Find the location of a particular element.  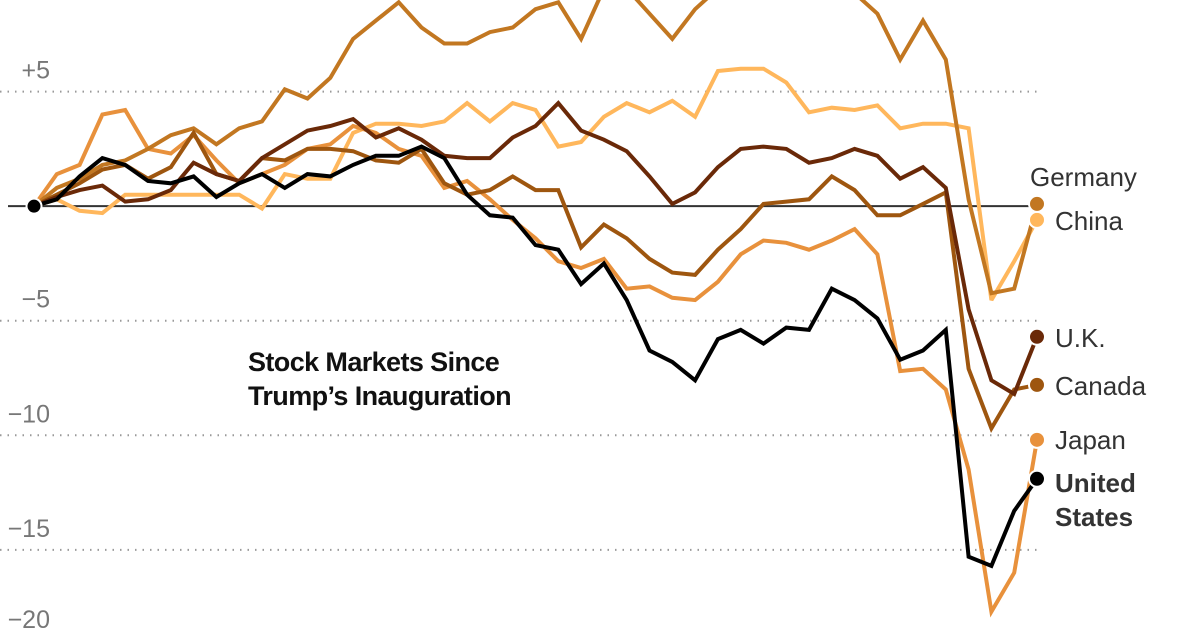

chart-title: Stock Markets Since Trump’s Inauguration is located at coordinates (380, 379).